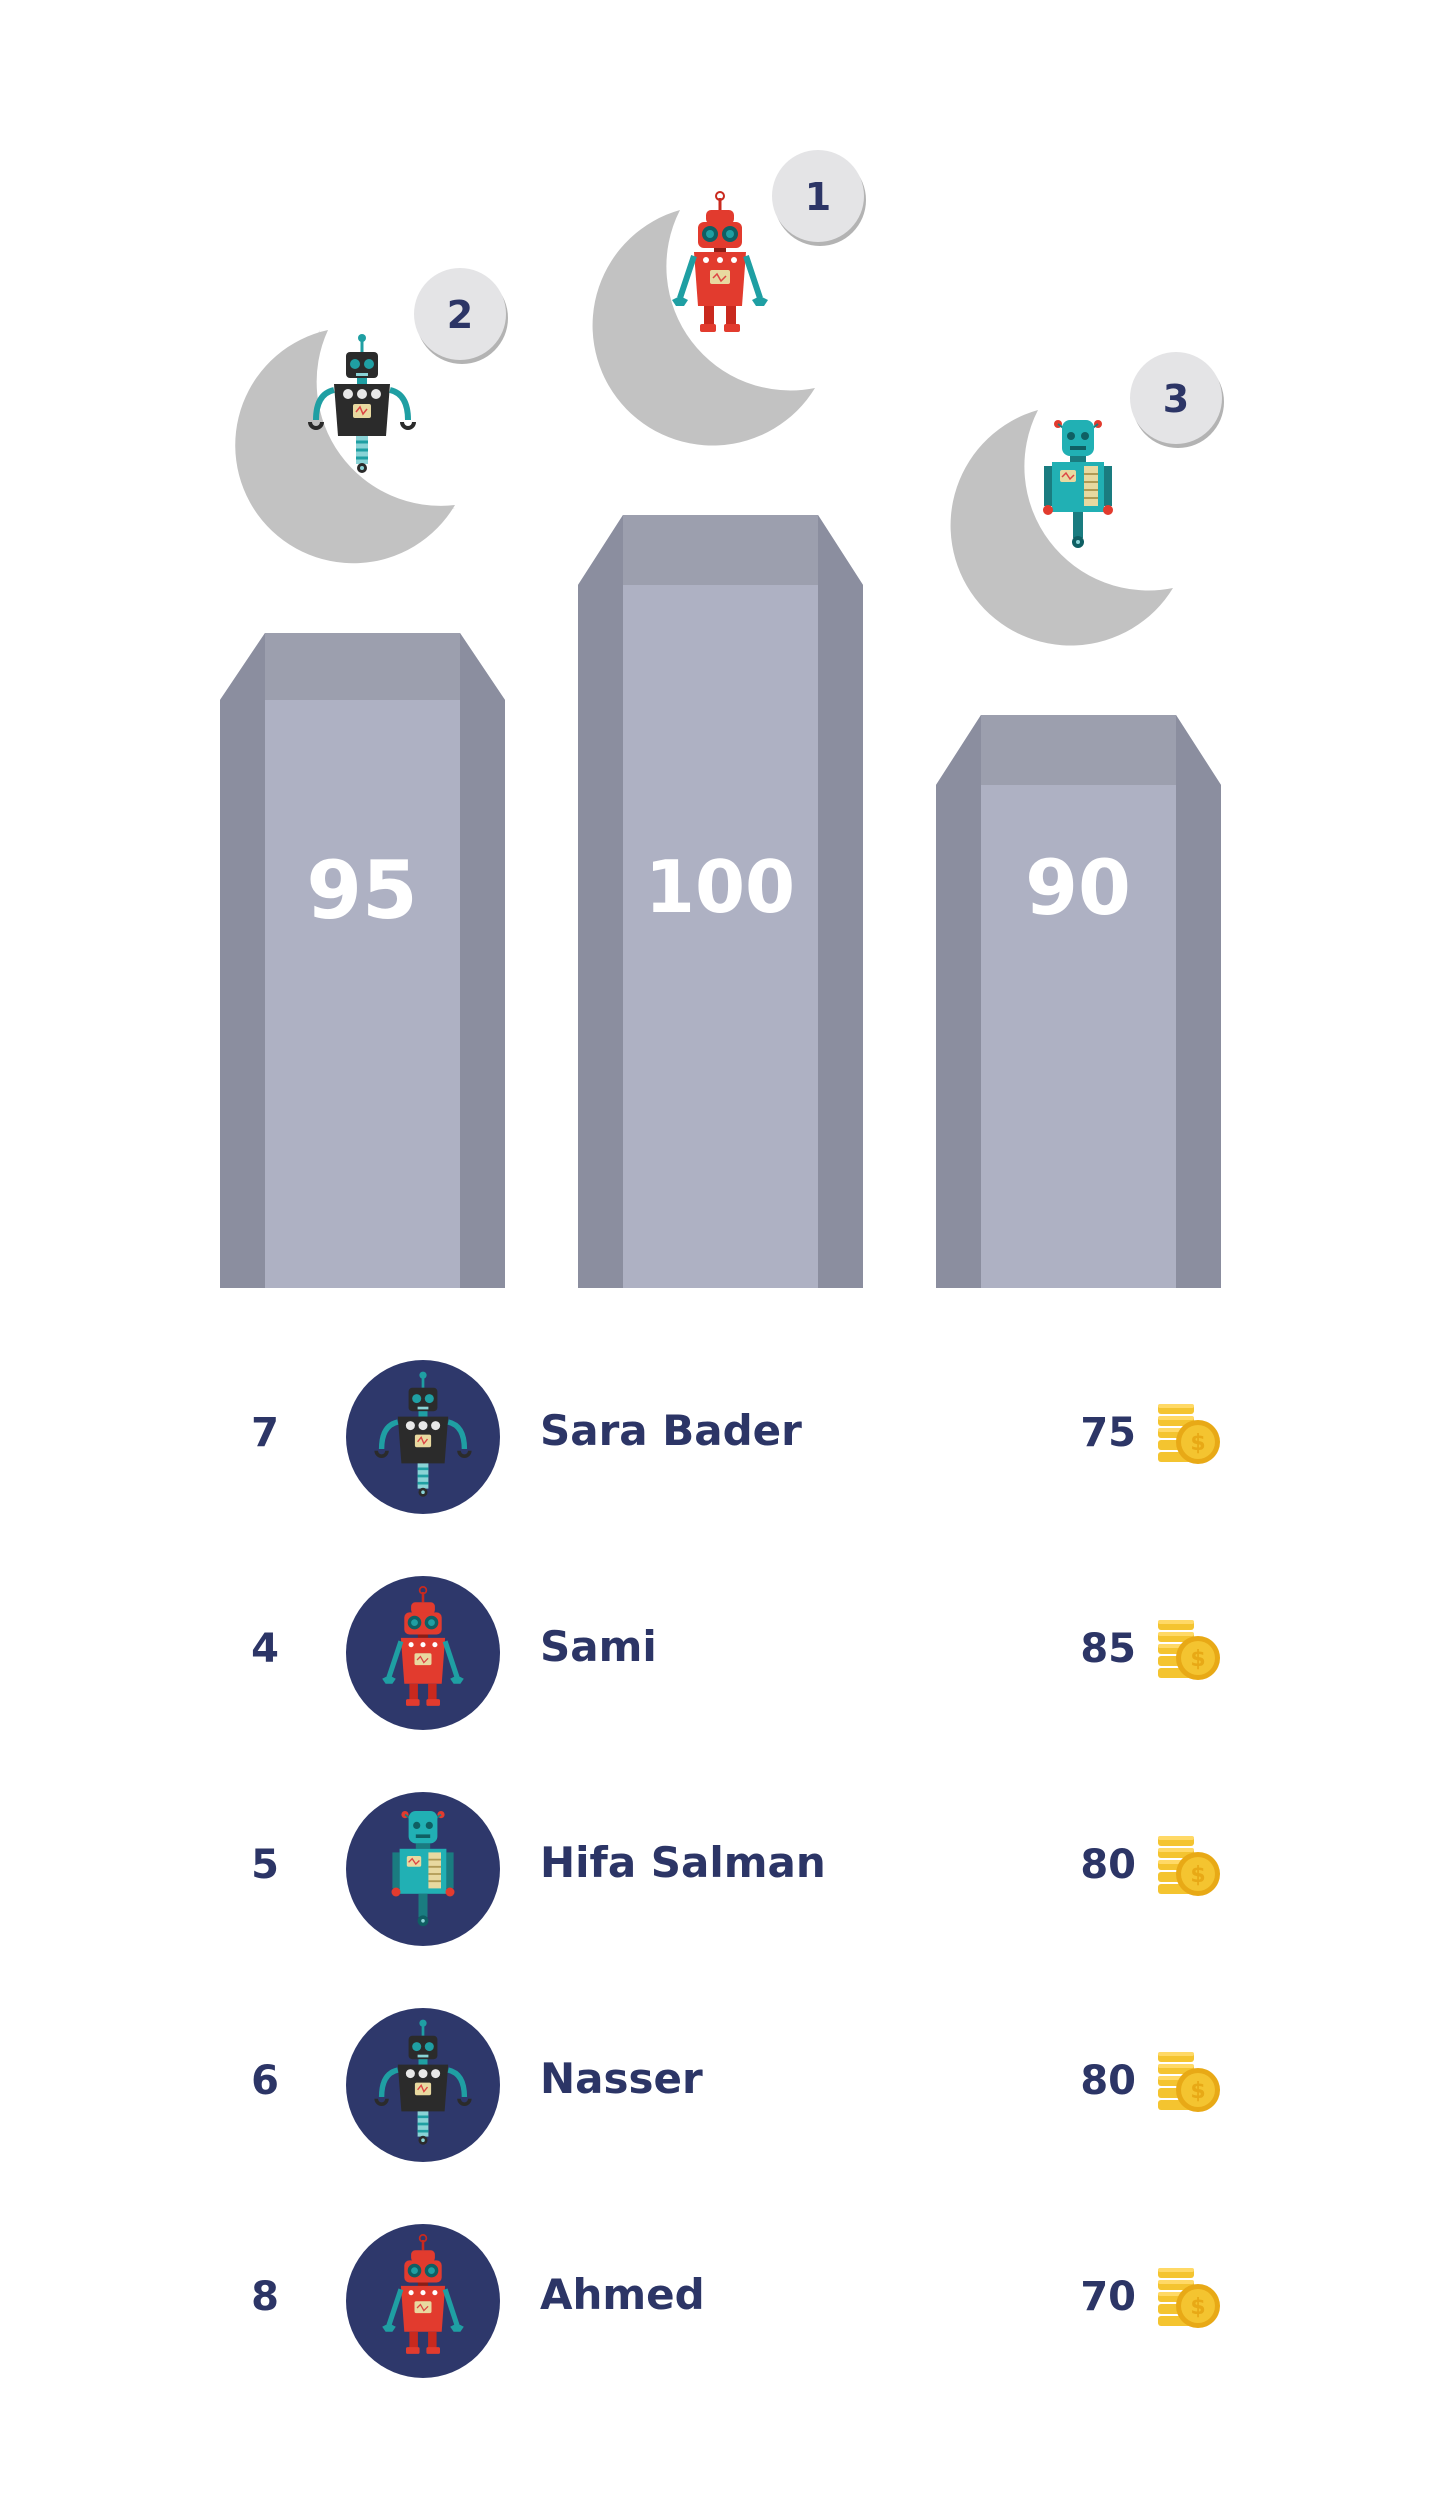 This screenshot has width=1438, height=2496. Describe the element at coordinates (622, 2294) in the screenshot. I see `player-name: Ahmed` at that location.